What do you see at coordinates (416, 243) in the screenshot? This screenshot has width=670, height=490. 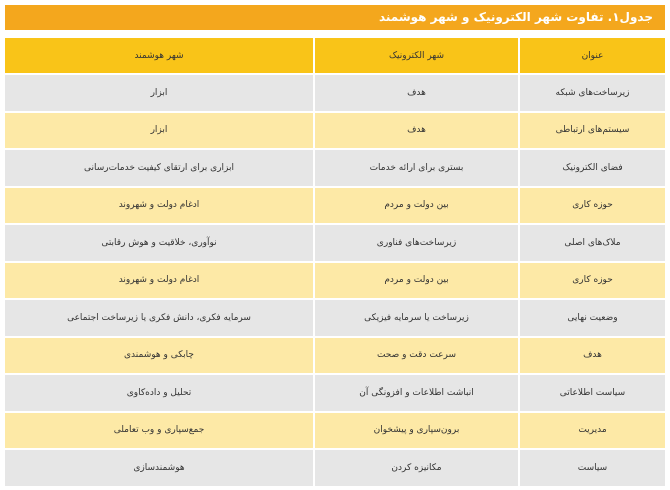 I see `table-cell: زیرساخت‌های فناوری` at bounding box center [416, 243].